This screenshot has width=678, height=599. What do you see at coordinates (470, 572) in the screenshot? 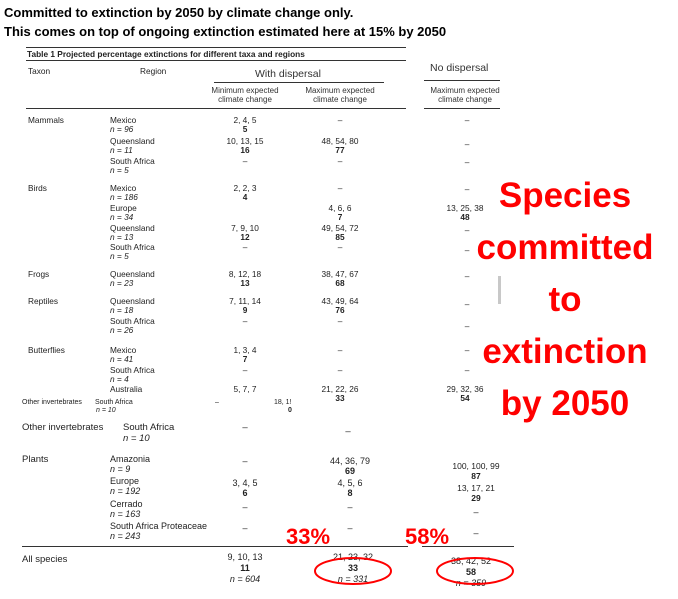
I see `all-nd-value: 58` at bounding box center [470, 572].